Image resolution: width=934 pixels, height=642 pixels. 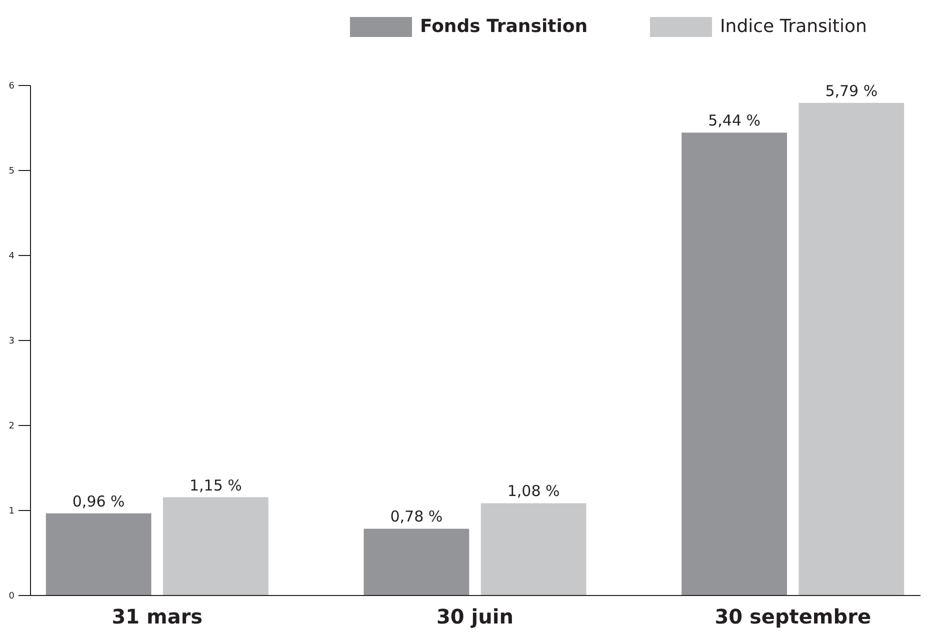 What do you see at coordinates (11, 171) in the screenshot?
I see `y-tick-label: 5` at bounding box center [11, 171].